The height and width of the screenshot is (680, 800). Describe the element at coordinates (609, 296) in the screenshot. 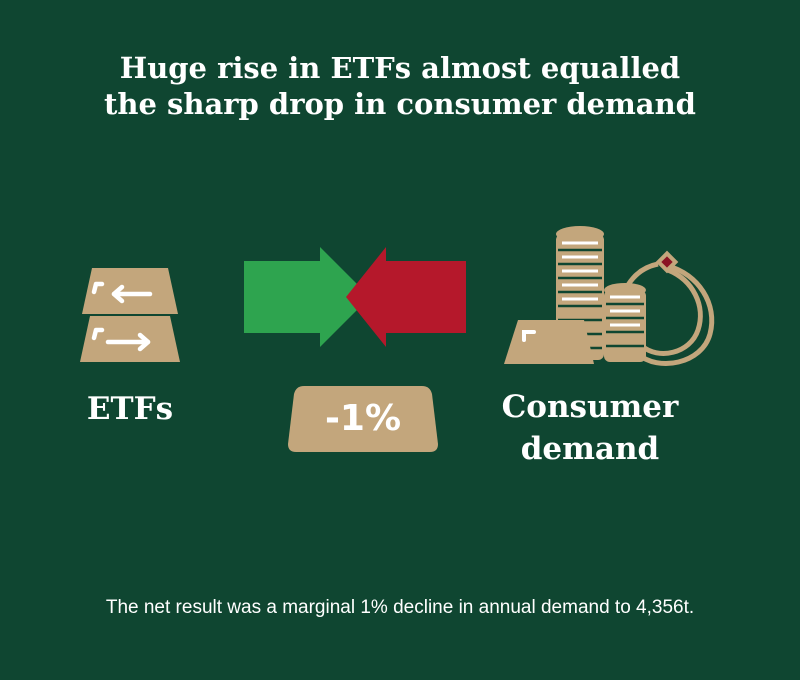

I see `coins-and-jewellery-icon` at that location.